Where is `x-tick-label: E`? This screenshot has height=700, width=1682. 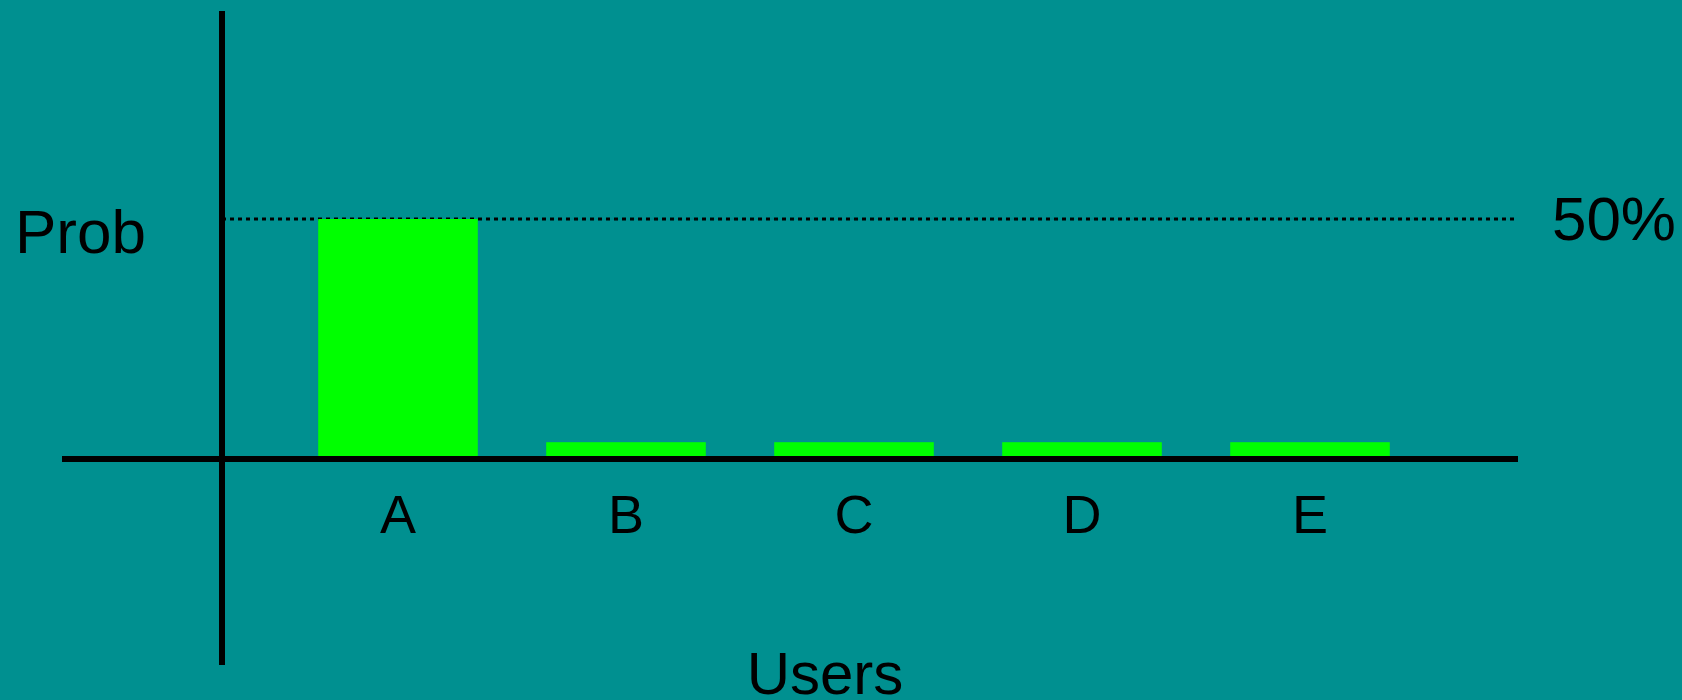
x-tick-label: E is located at coordinates (1310, 514).